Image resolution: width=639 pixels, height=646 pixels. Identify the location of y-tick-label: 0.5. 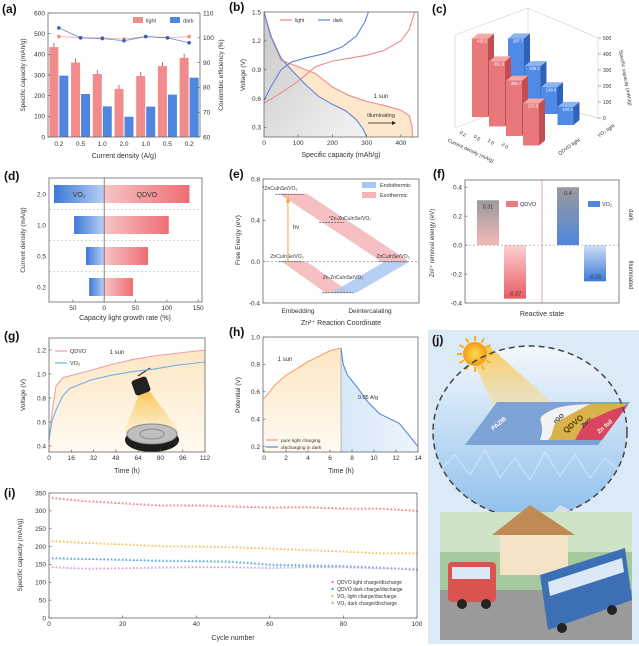
(41, 256).